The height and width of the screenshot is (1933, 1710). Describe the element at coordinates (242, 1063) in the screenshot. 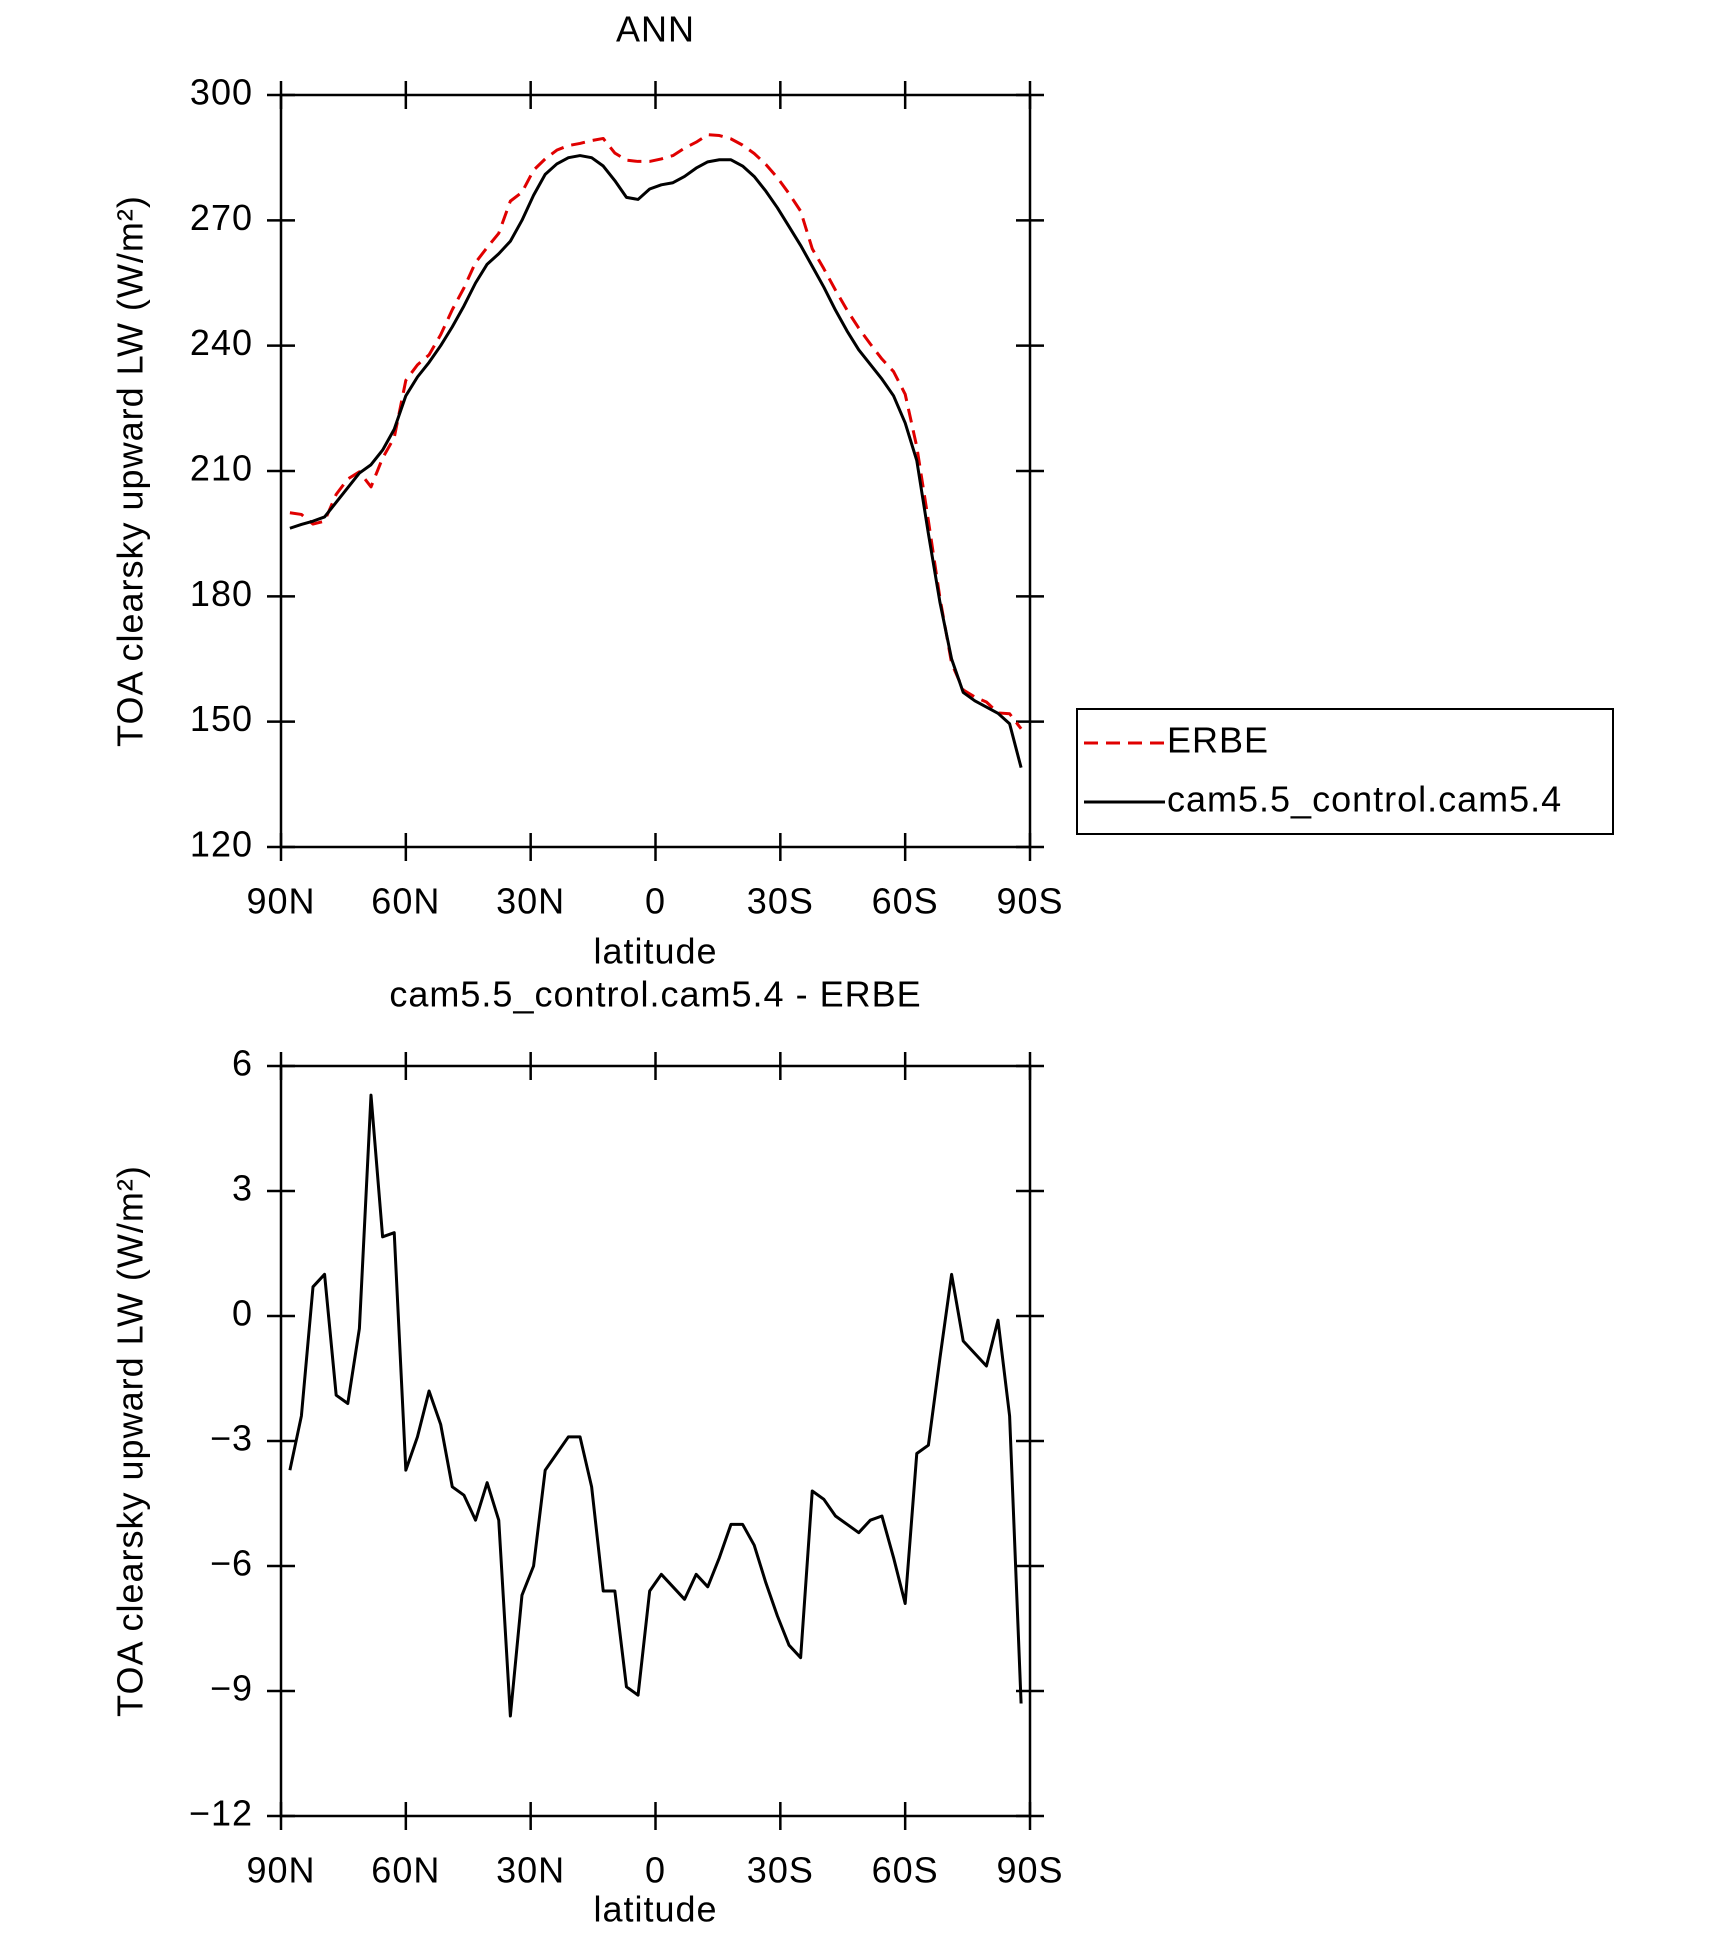

I see `y-tick-label: 6` at that location.